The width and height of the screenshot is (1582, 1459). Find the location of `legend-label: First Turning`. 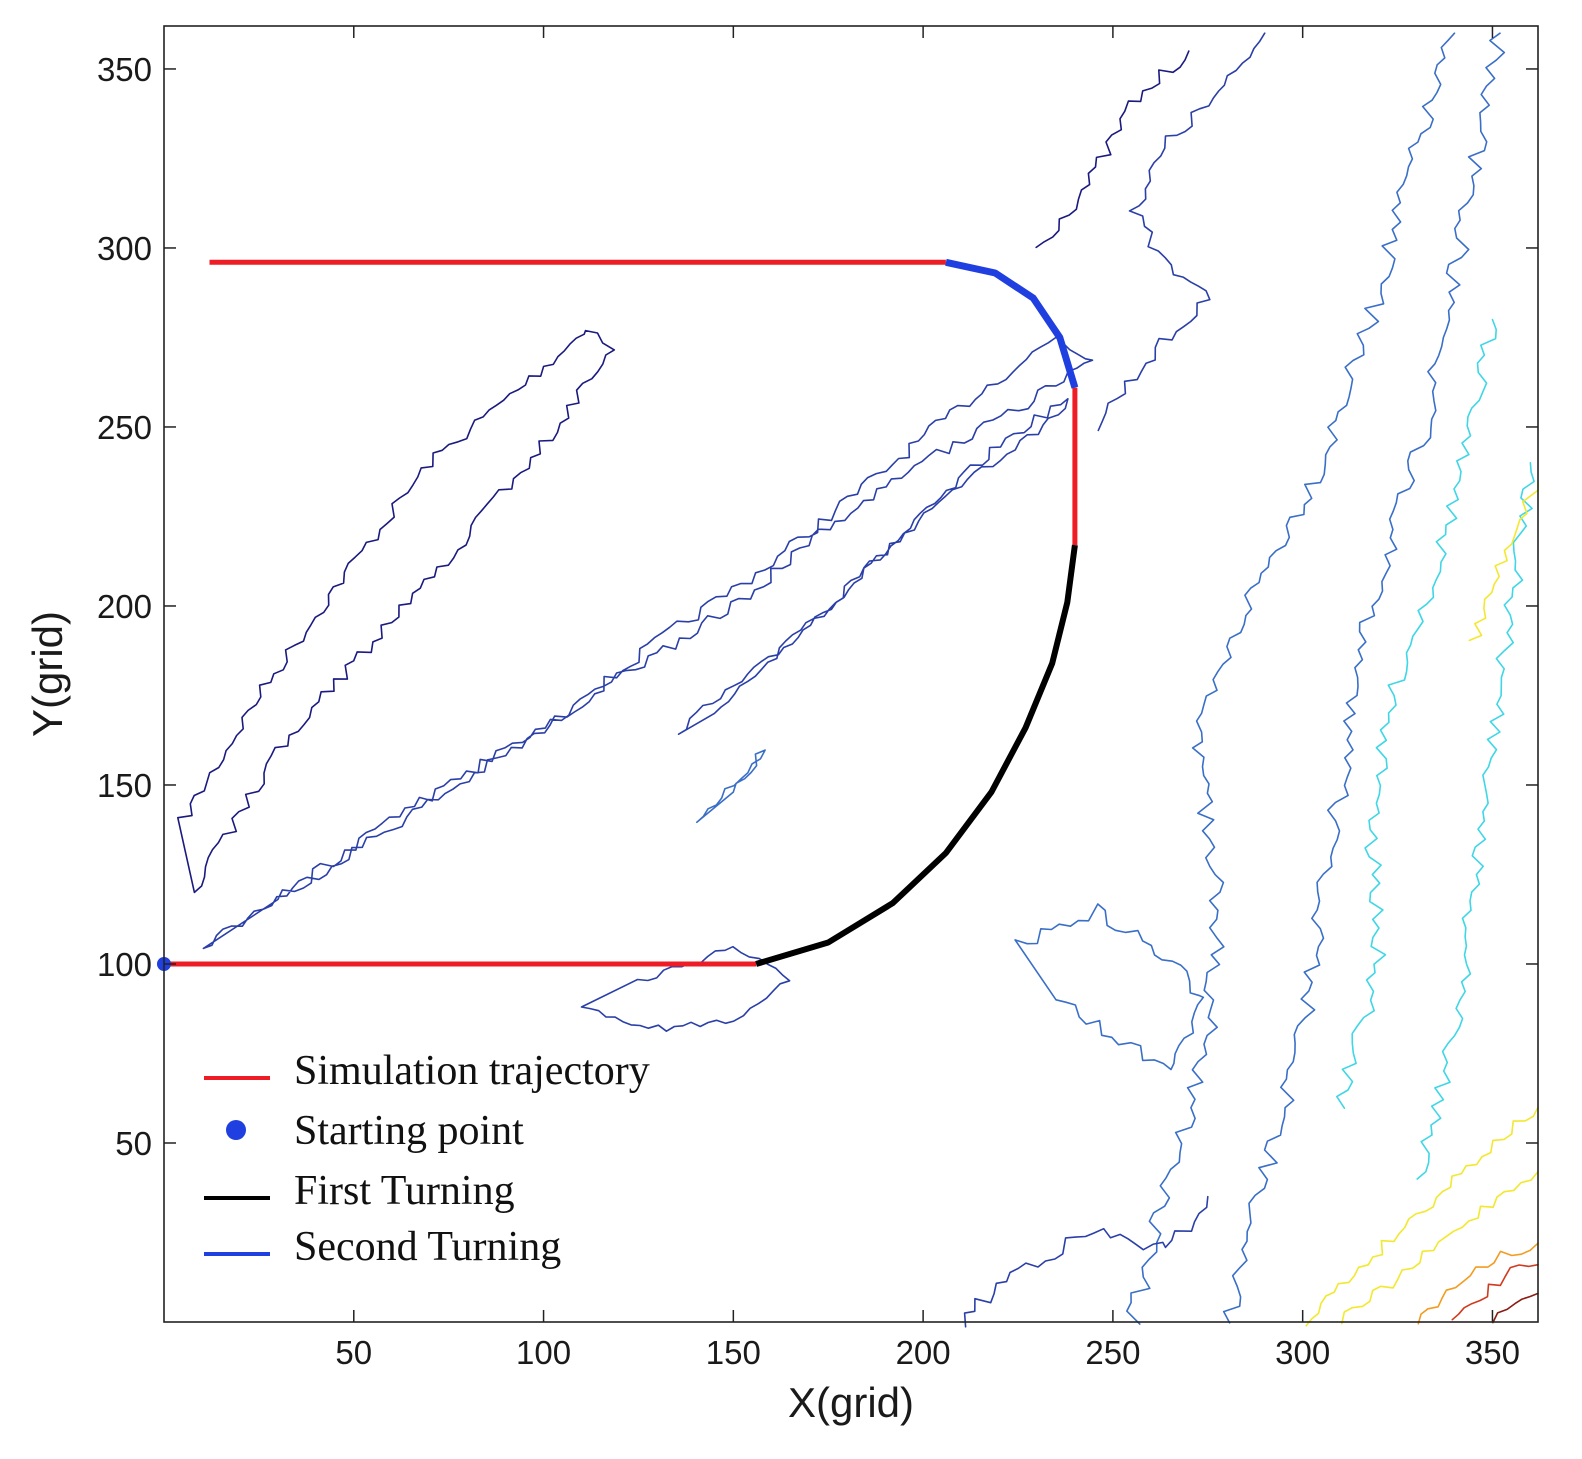

legend-label: First Turning is located at coordinates (404, 1191).